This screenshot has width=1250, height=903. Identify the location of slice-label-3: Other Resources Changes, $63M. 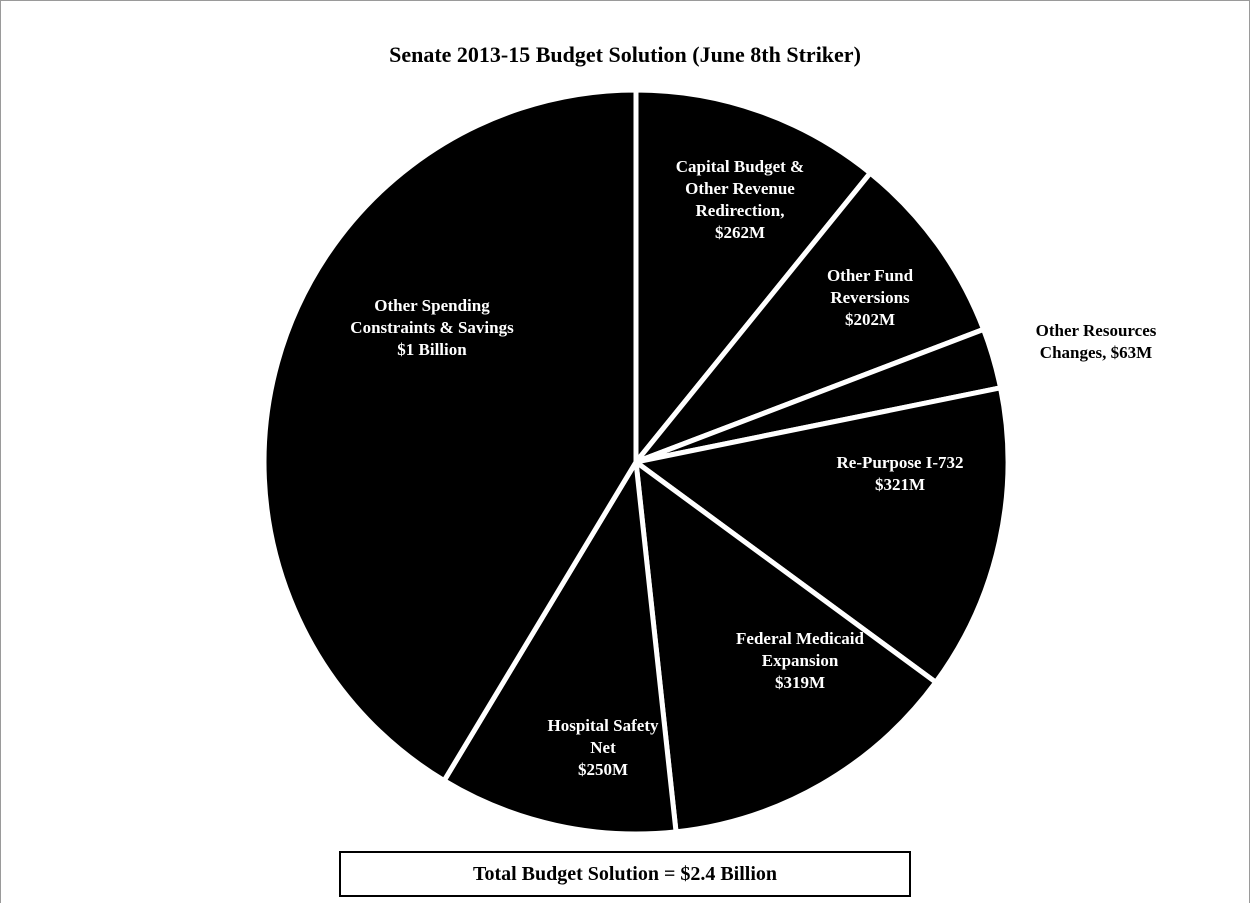
(1096, 342).